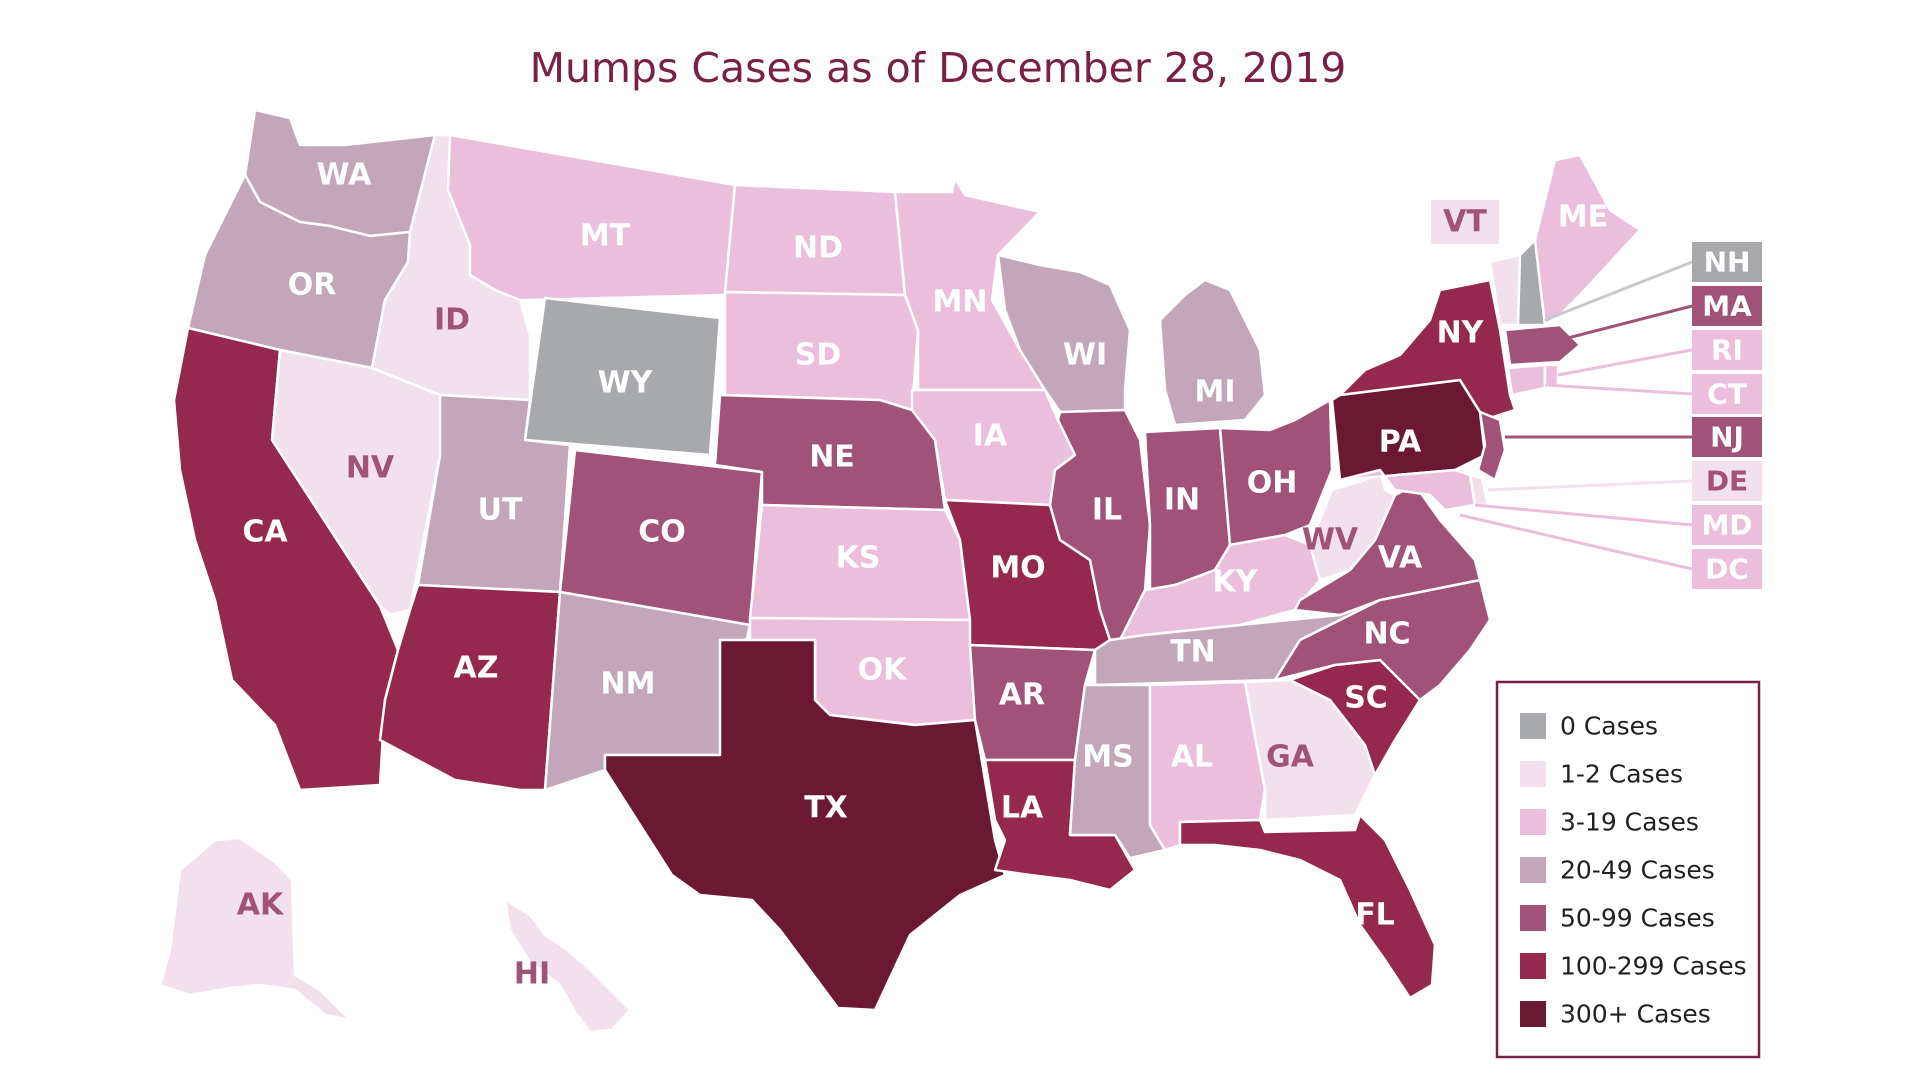  What do you see at coordinates (265, 532) in the screenshot?
I see `state-label-CA: CA` at bounding box center [265, 532].